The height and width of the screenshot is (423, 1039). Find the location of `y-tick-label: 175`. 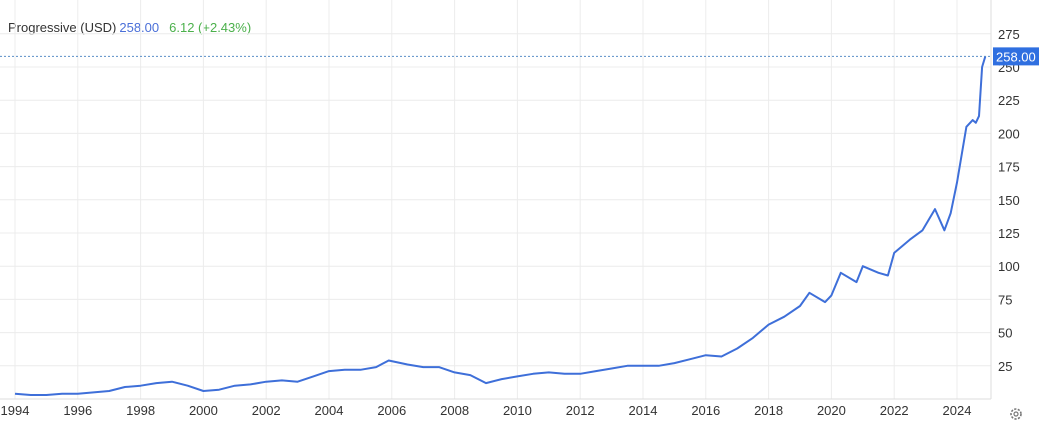

y-tick-label: 175 is located at coordinates (1009, 167).